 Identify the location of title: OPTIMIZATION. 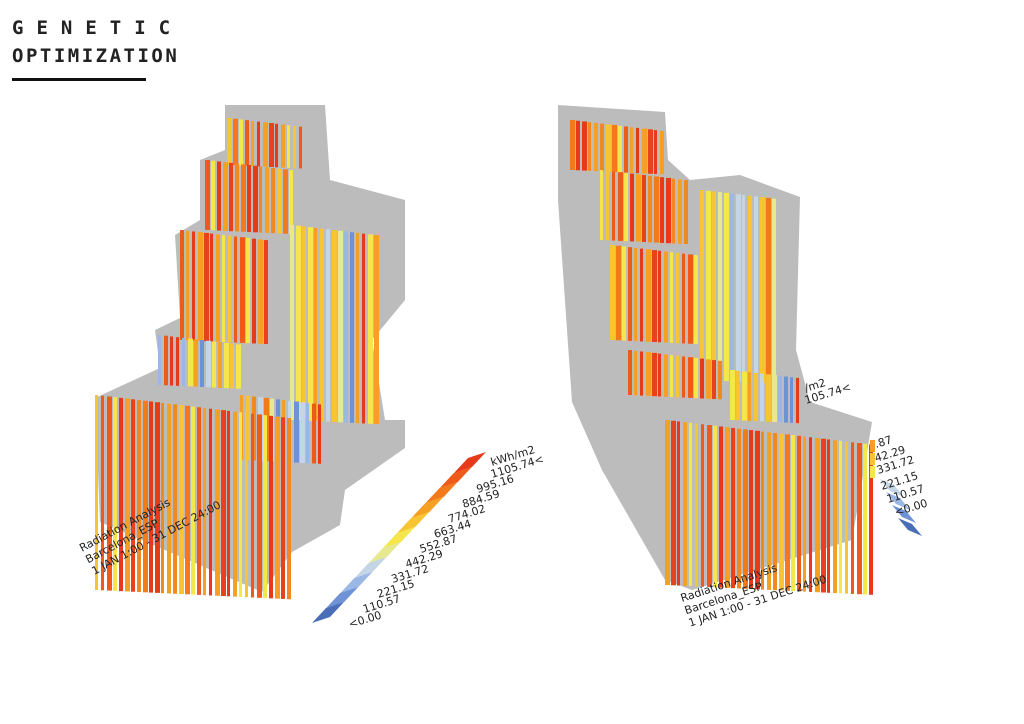
(95, 56).